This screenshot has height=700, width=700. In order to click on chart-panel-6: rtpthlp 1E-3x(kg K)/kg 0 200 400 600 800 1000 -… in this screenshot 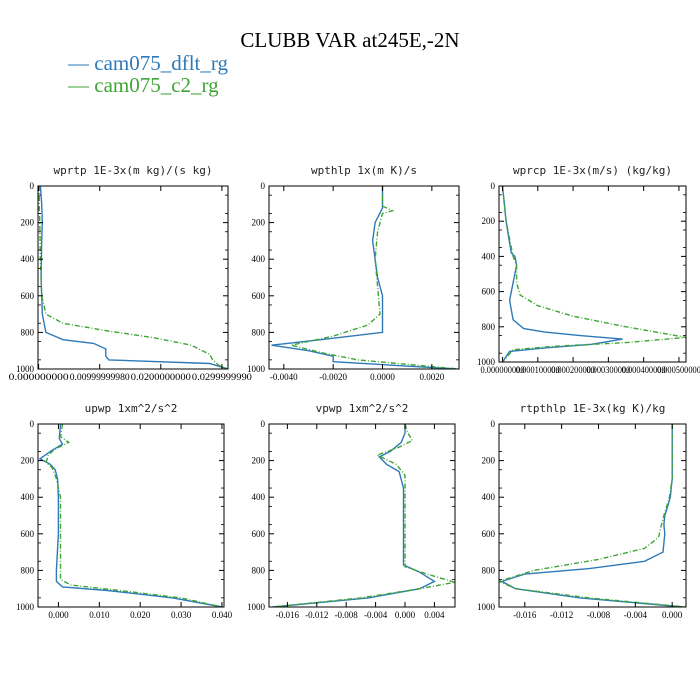, I will do `click(582, 511)`.